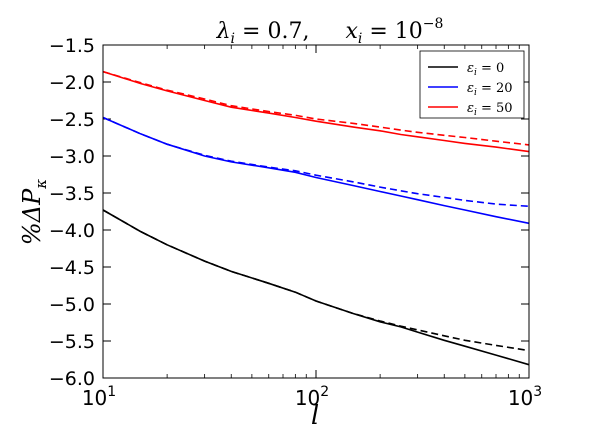  I want to click on y-tick-label: −4.0, so click(72, 231).